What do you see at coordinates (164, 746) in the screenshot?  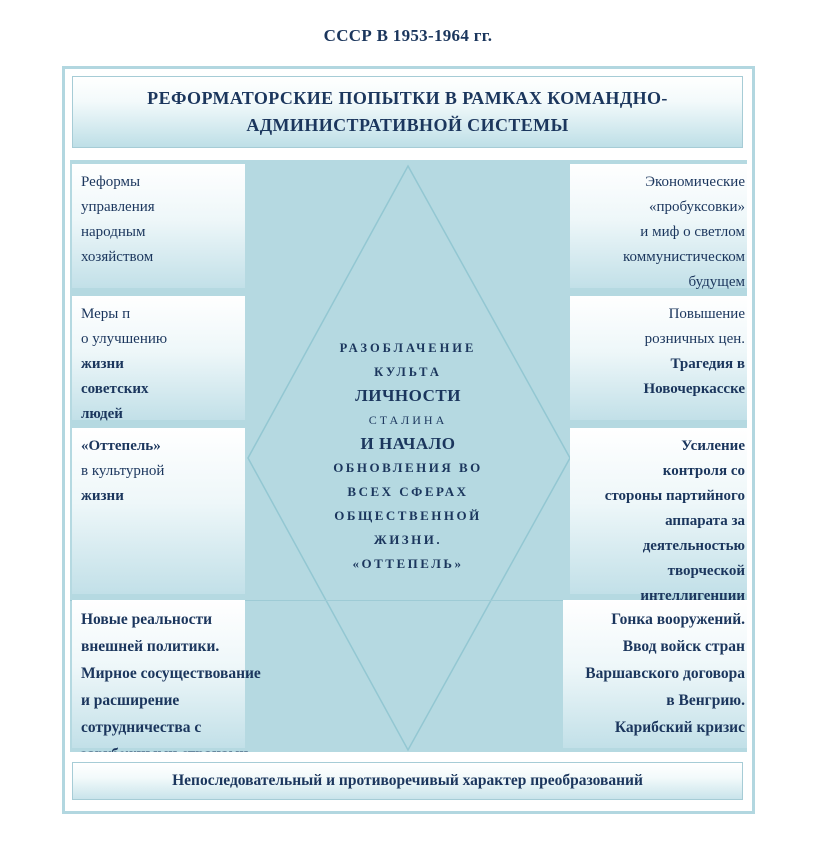 I see `box-line: зарубежными странами` at bounding box center [164, 746].